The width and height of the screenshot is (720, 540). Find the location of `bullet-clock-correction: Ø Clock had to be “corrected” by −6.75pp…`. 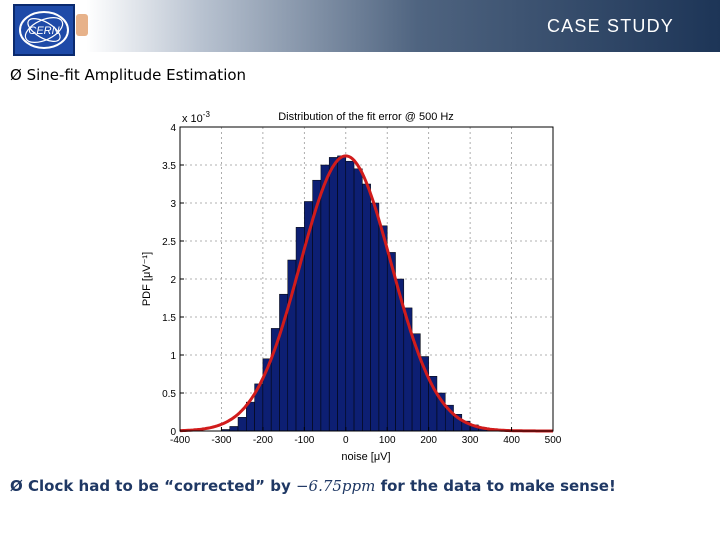

bullet-clock-correction: Ø Clock had to be “corrected” by −6.75pp… is located at coordinates (313, 486).